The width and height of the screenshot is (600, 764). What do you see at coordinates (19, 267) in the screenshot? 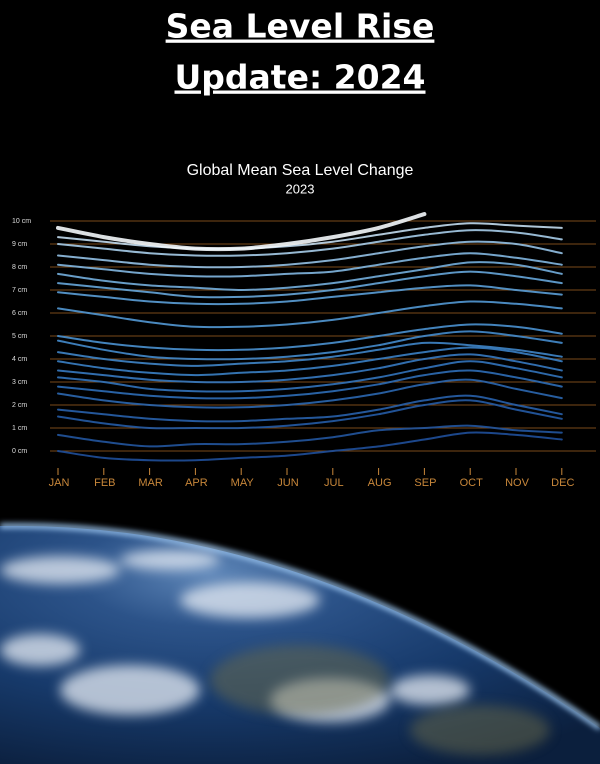
I see `y-tick-label: 8 cm` at bounding box center [19, 267].